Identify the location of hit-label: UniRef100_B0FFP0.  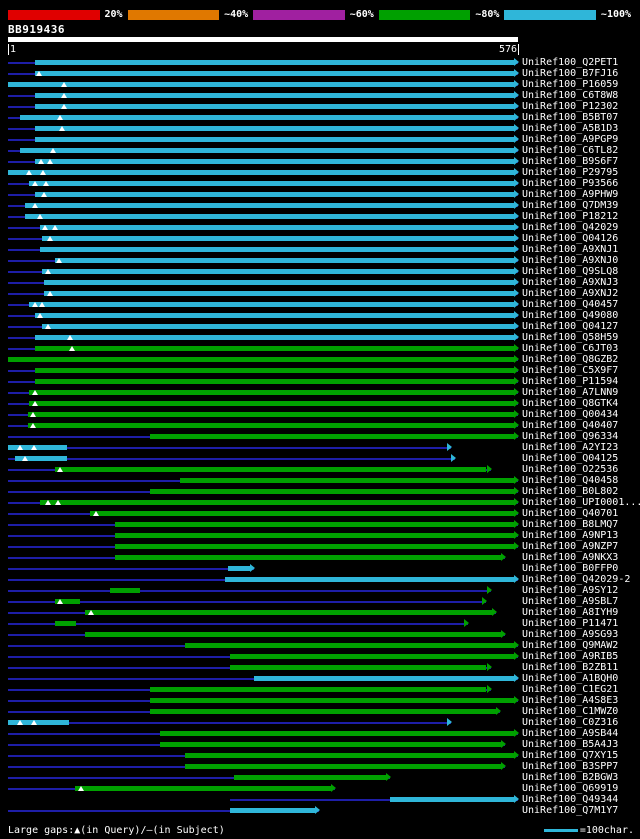
(570, 568).